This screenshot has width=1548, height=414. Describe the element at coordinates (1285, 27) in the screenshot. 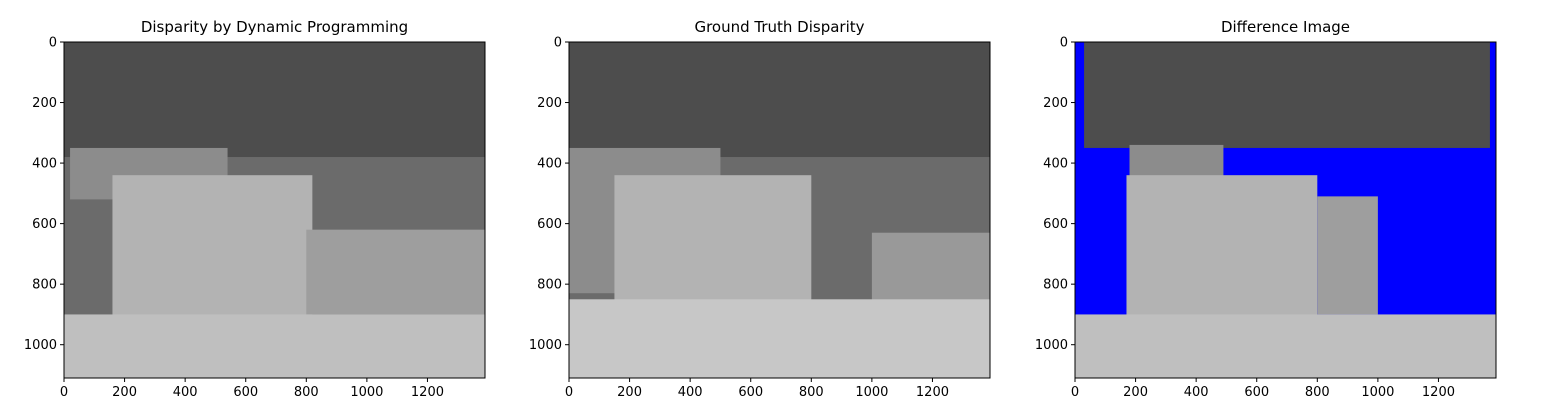

I see `panel-3-title: Difference Image` at that location.